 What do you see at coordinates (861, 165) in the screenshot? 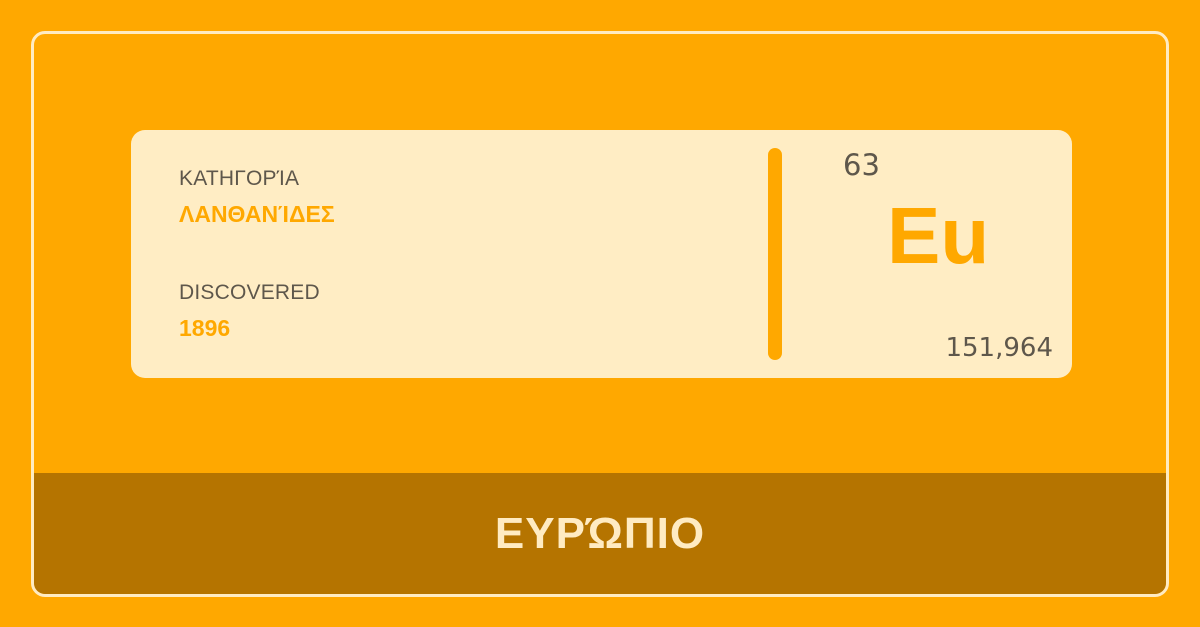
I see `atomic-number: 63` at bounding box center [861, 165].